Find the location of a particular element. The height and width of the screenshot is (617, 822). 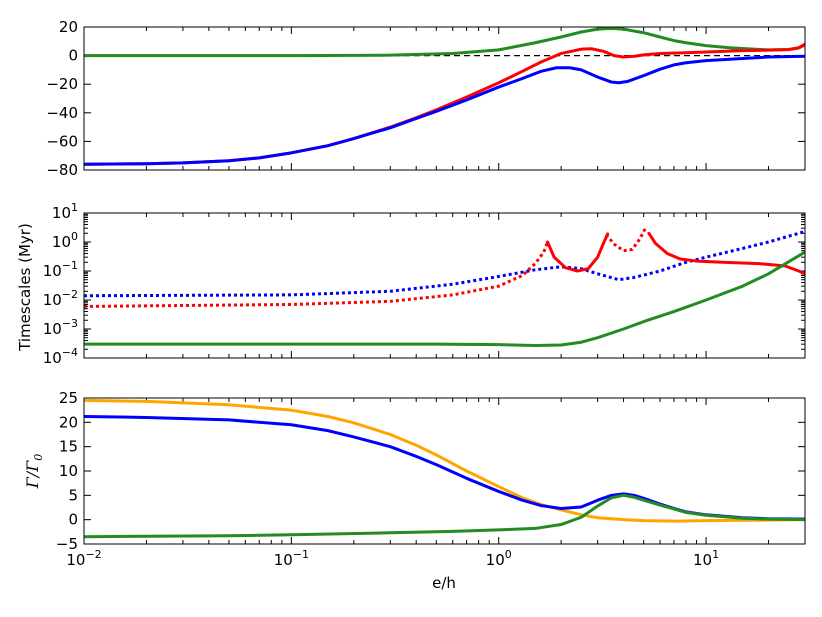

x-tick-label: 10⁻² is located at coordinates (83, 558).